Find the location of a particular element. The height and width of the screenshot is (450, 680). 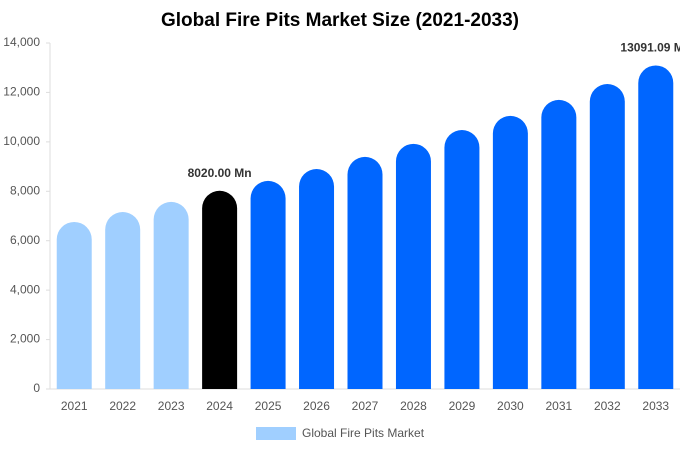

chart-title: Global Fire Pits Market Size (2021-2033) is located at coordinates (340, 20).